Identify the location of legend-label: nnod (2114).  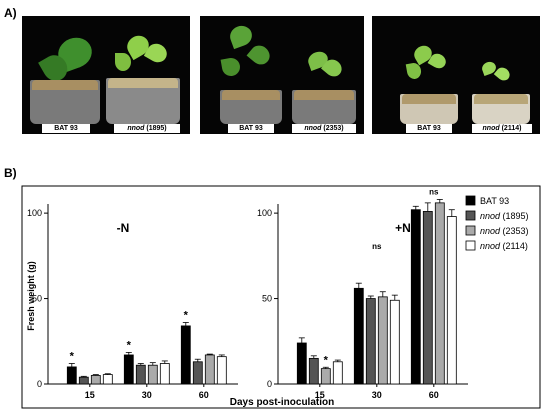
(504, 246).